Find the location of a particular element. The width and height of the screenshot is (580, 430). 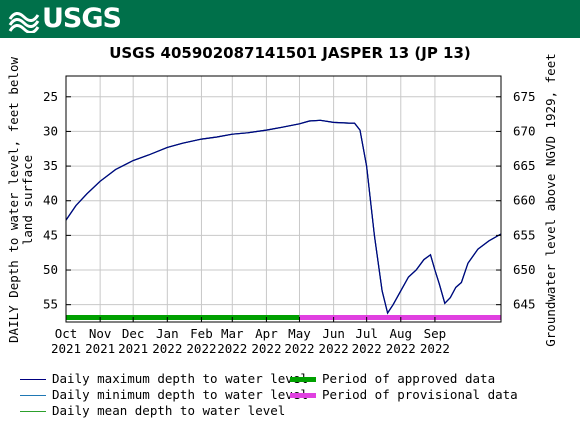

x-tick-label-month: Nov is located at coordinates (100, 333).